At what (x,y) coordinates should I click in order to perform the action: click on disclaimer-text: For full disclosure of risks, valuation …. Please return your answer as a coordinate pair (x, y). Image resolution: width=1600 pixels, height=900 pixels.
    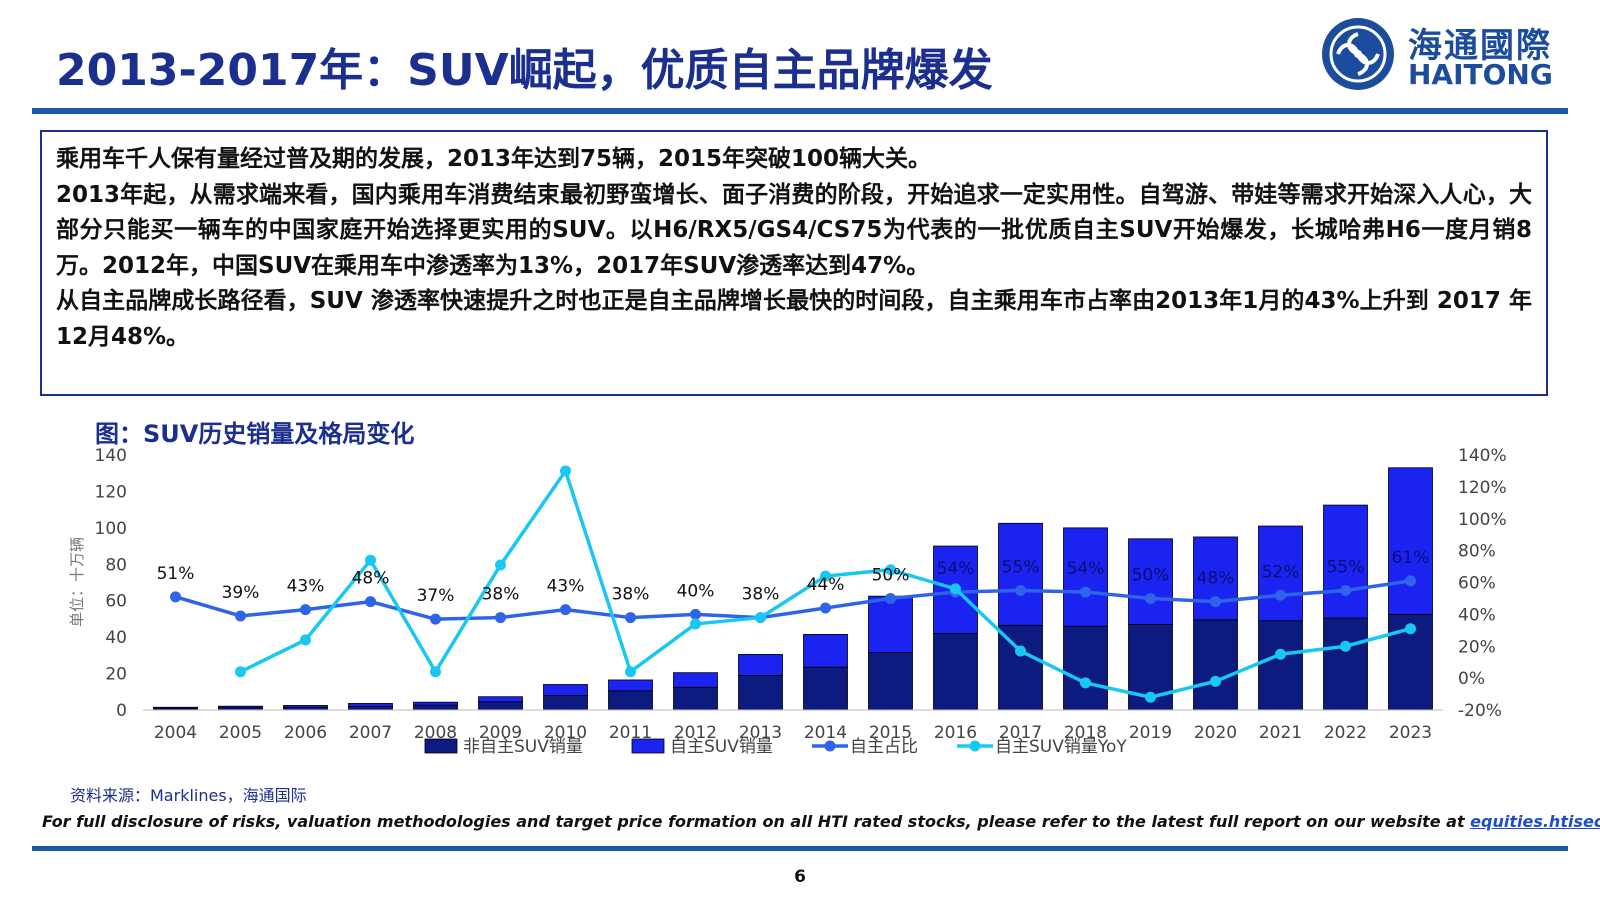
    Looking at the image, I should click on (756, 821).